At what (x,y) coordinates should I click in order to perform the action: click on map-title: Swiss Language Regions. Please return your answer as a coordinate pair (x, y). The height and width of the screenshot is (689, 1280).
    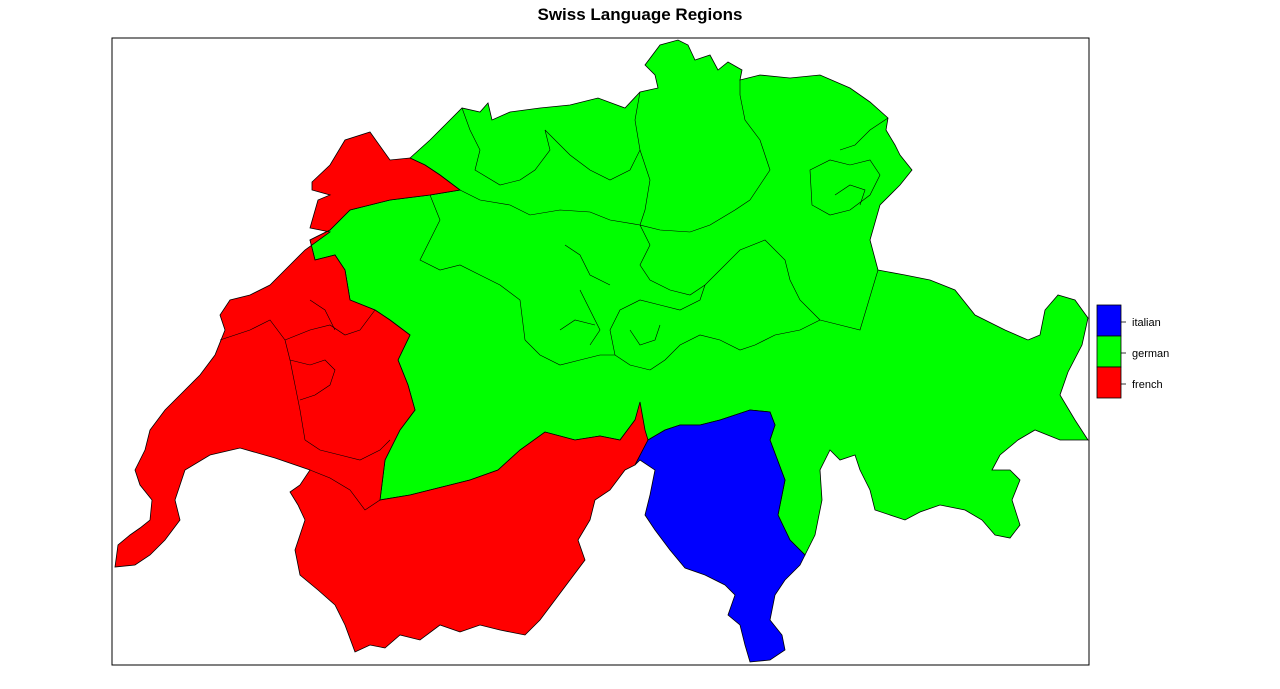
    Looking at the image, I should click on (640, 14).